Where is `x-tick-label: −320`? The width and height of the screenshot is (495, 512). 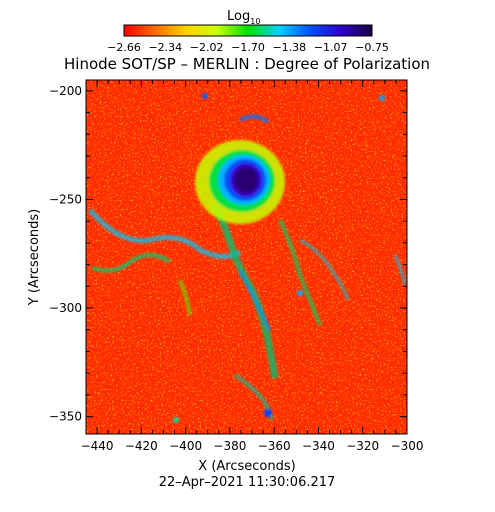 x-tick-label: −320 is located at coordinates (362, 446).